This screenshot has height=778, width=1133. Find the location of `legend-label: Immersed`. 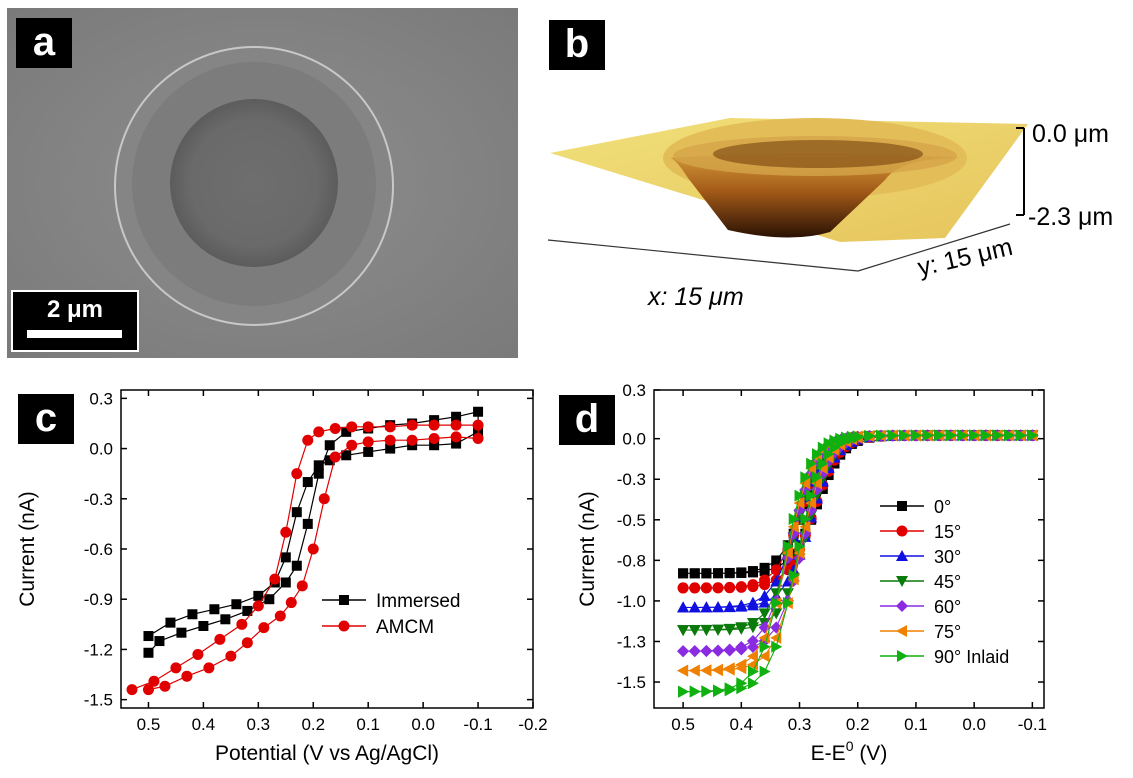

legend-label: Immersed is located at coordinates (418, 601).